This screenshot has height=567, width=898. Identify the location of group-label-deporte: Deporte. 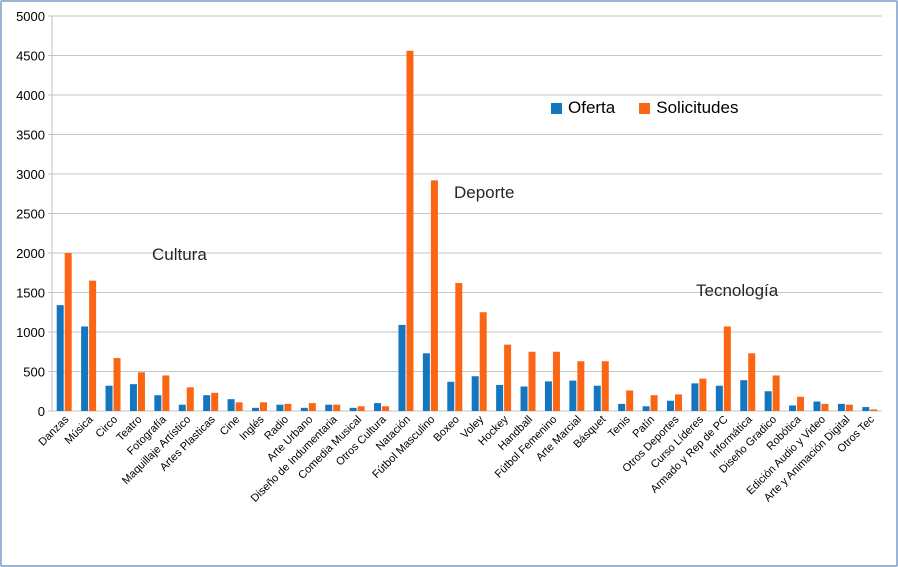
(484, 192).